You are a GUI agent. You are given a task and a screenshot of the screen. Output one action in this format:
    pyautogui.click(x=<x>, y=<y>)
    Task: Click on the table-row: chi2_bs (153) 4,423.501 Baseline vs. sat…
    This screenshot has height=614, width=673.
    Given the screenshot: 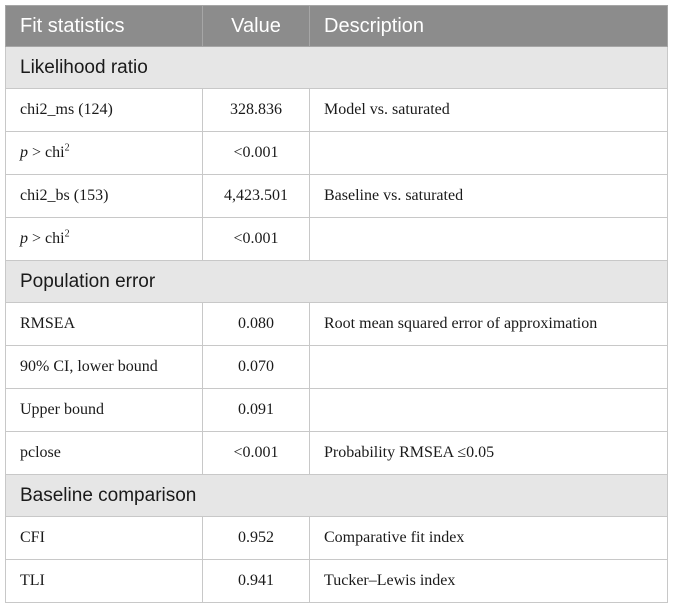 What is the action you would take?
    pyautogui.click(x=336, y=196)
    